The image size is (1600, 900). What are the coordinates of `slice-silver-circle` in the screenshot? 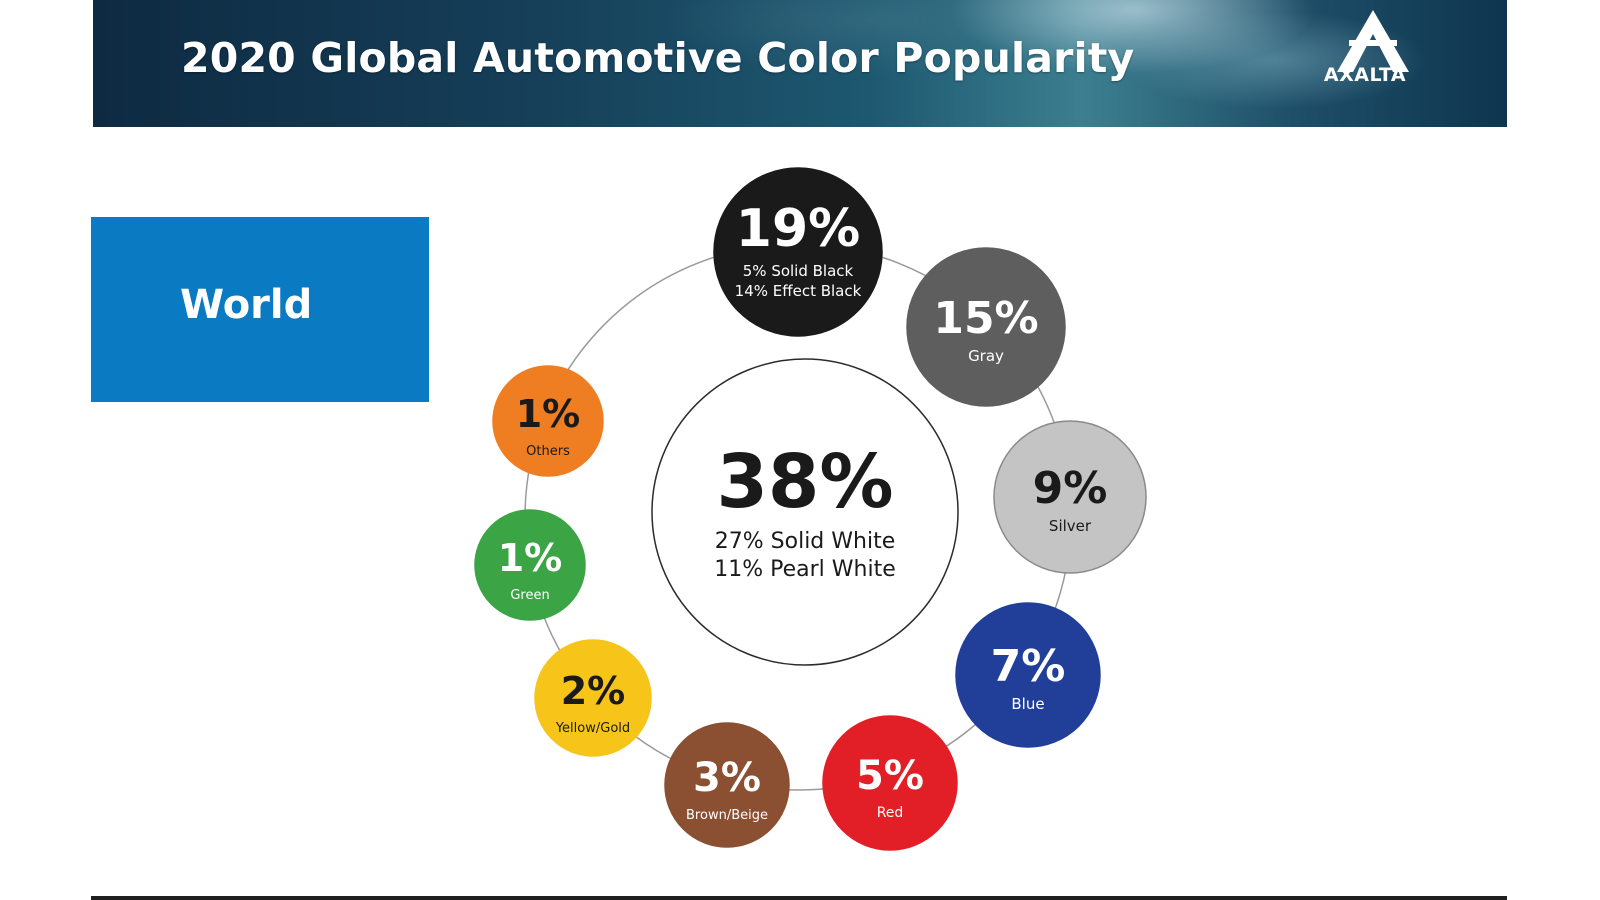 It's located at (1070, 497).